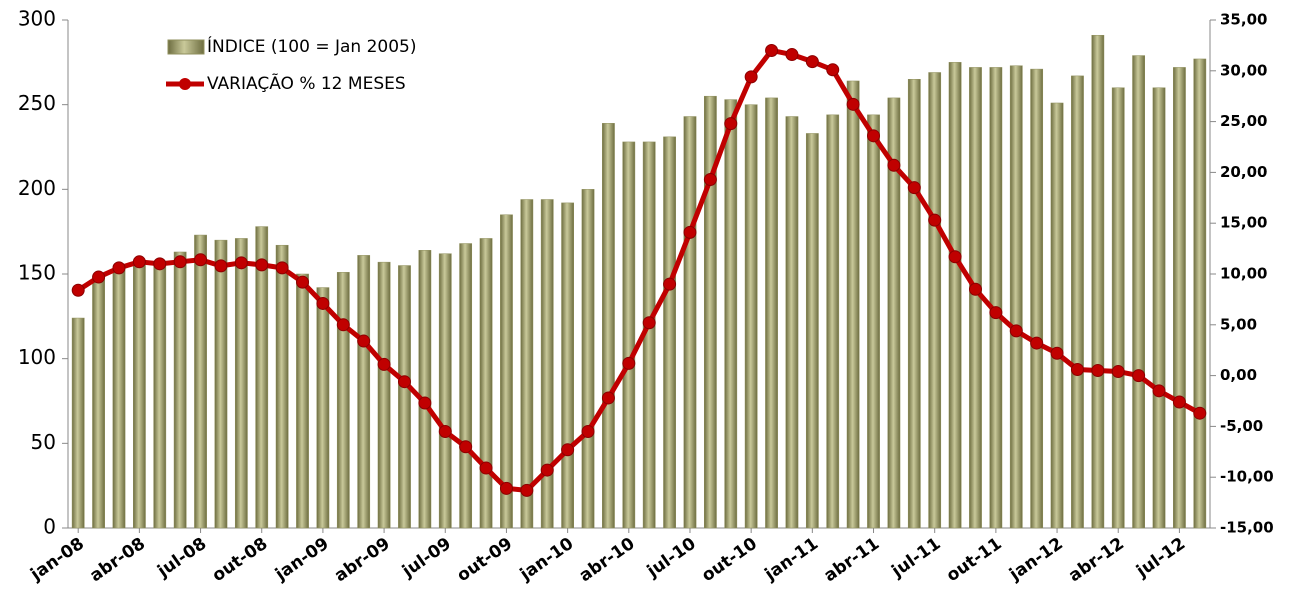 The image size is (1300, 605). I want to click on y-tick-label: 50, so click(43, 442).